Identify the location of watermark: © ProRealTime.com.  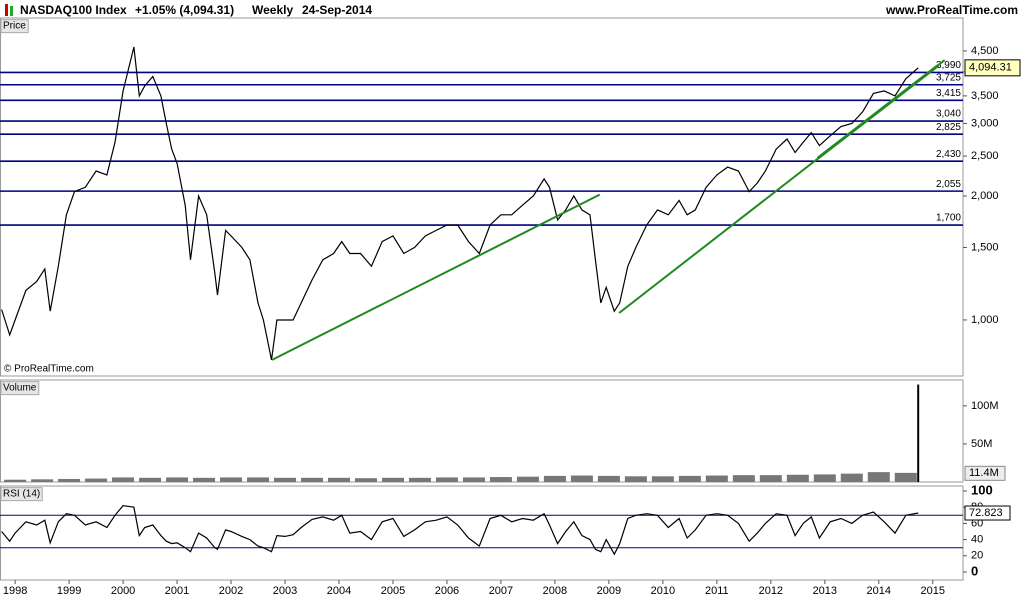
(49, 369).